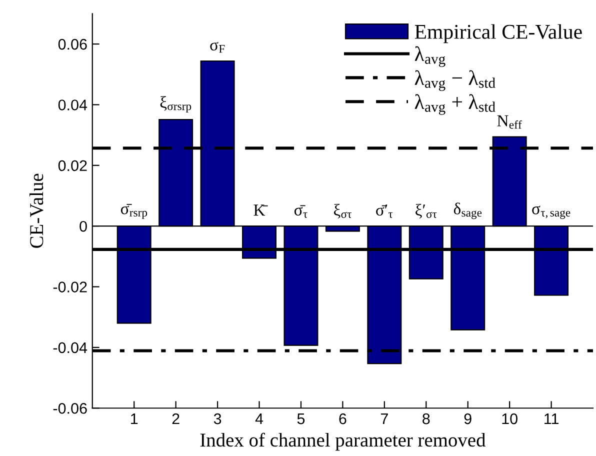  Describe the element at coordinates (468, 211) in the screenshot. I see `annotation: δ$_{sage}$` at that location.